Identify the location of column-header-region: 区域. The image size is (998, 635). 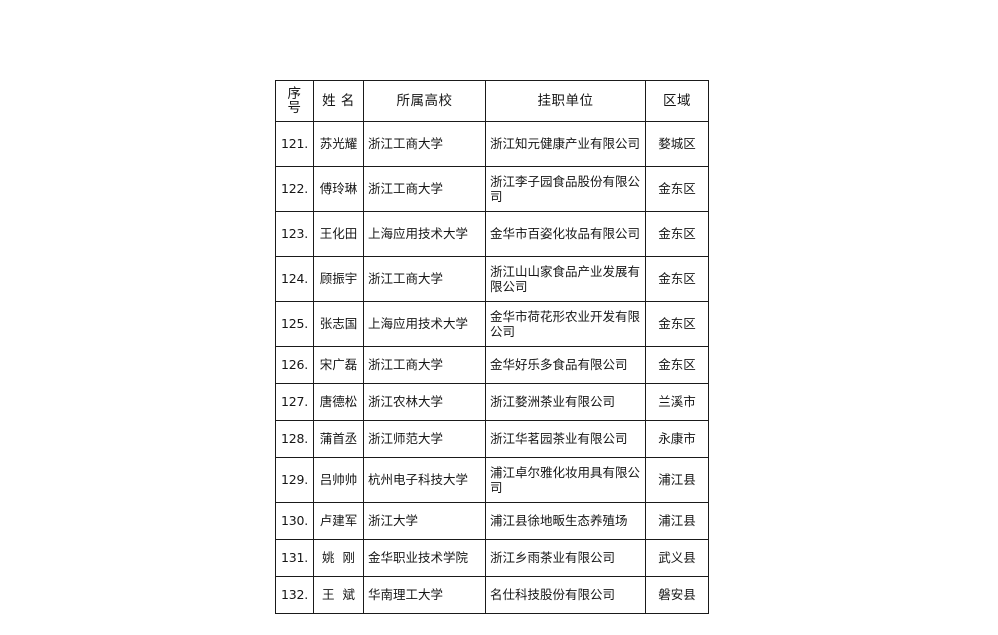
(677, 101).